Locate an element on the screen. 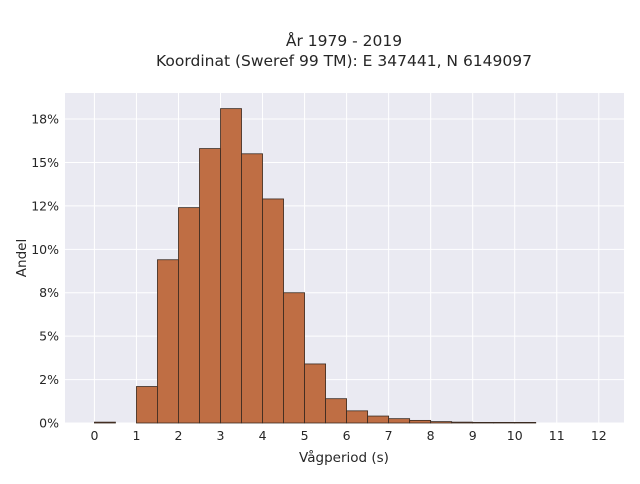  y-tick-labels: 0% 2% 5% 8% 10% 12% 15% 18% is located at coordinates (45, 271).